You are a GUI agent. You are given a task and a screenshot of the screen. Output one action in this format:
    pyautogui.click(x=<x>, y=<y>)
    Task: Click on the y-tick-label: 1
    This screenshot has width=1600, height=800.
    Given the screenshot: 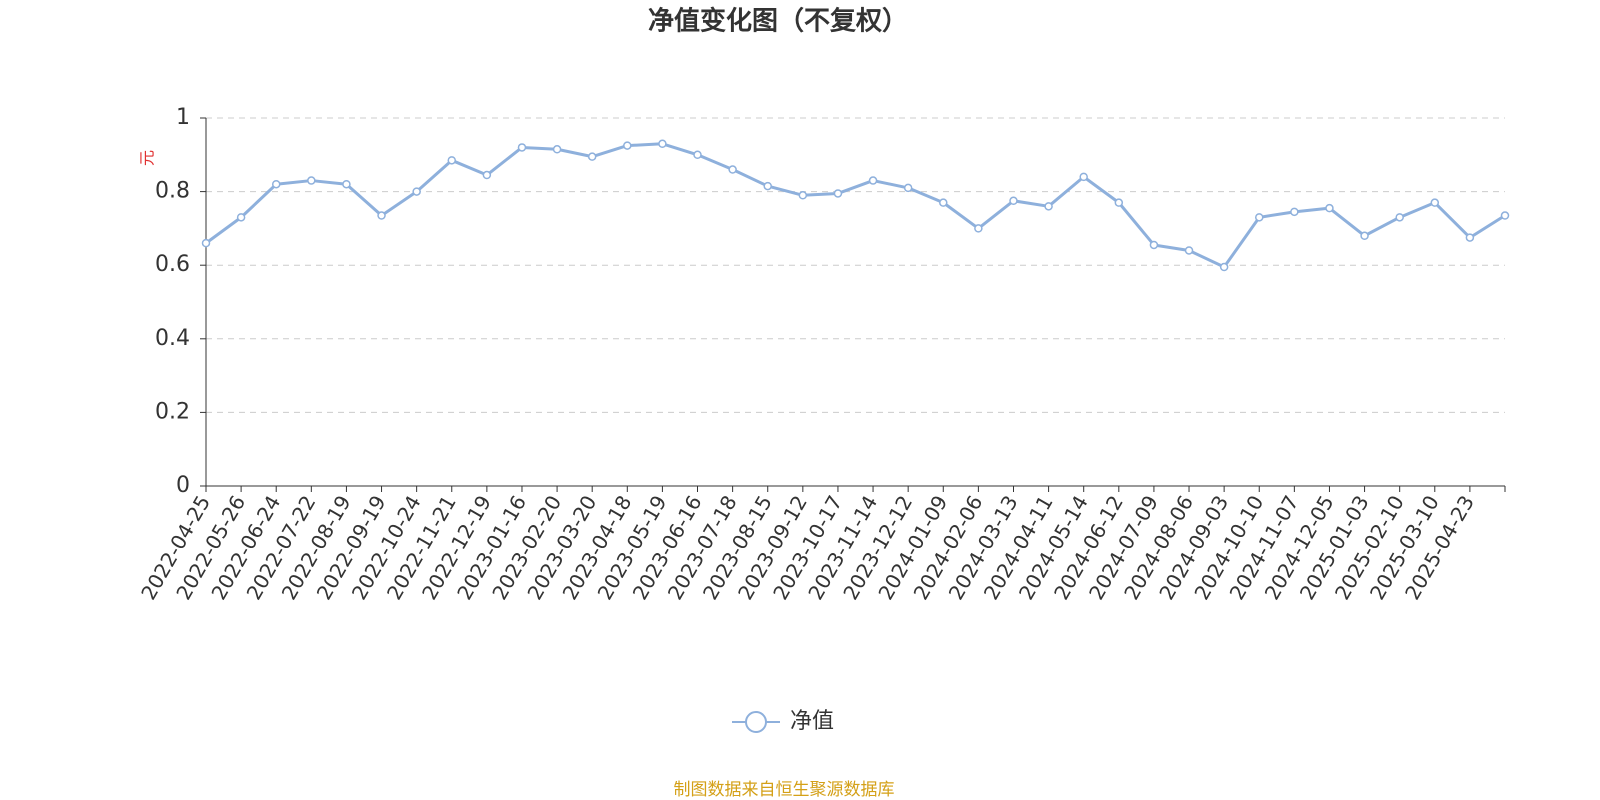 What is the action you would take?
    pyautogui.click(x=183, y=117)
    